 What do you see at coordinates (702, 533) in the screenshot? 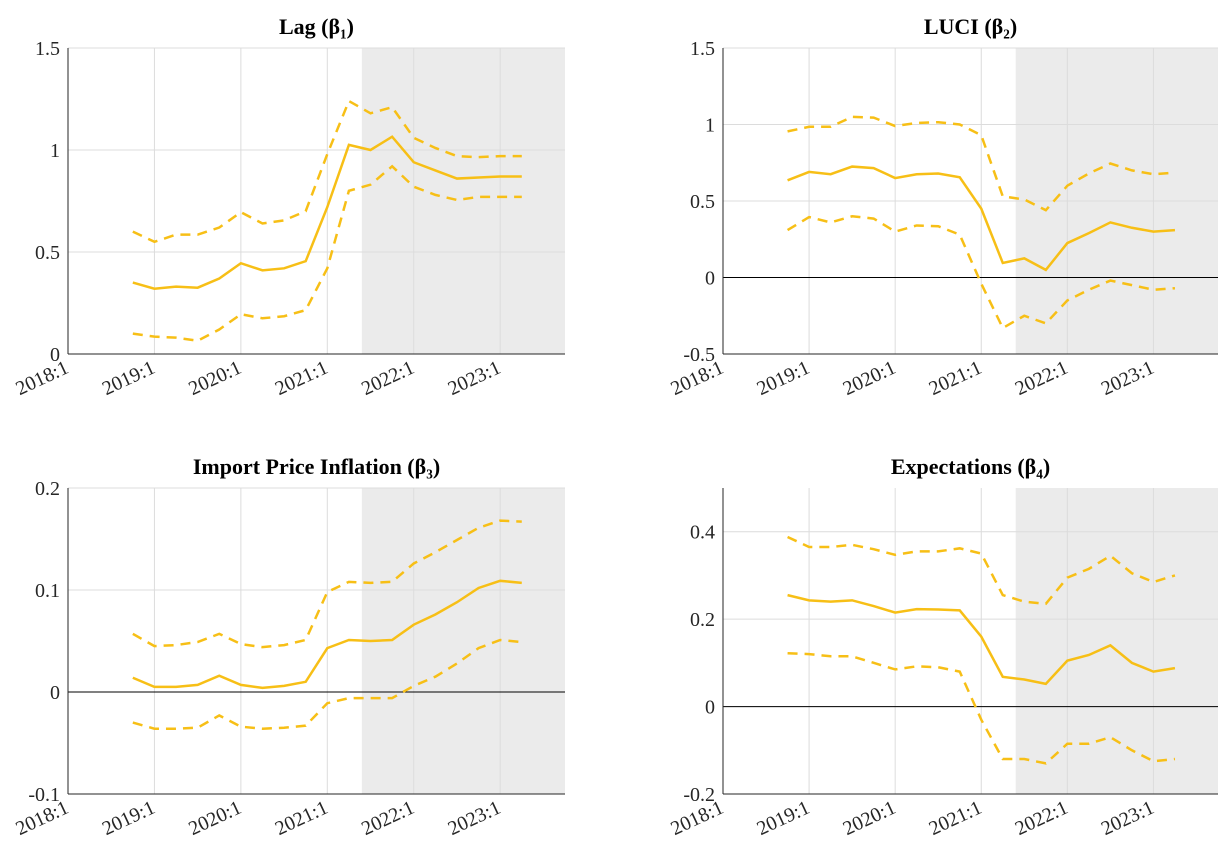
I see `y-tick-label: 0.4` at bounding box center [702, 533].